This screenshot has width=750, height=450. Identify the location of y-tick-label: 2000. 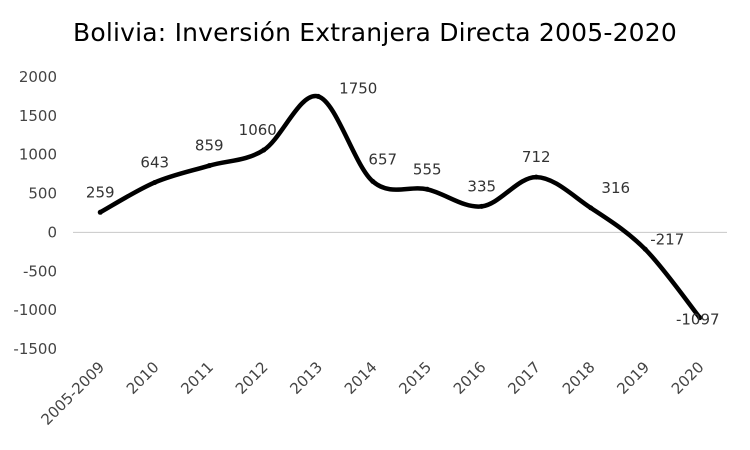
(38, 77).